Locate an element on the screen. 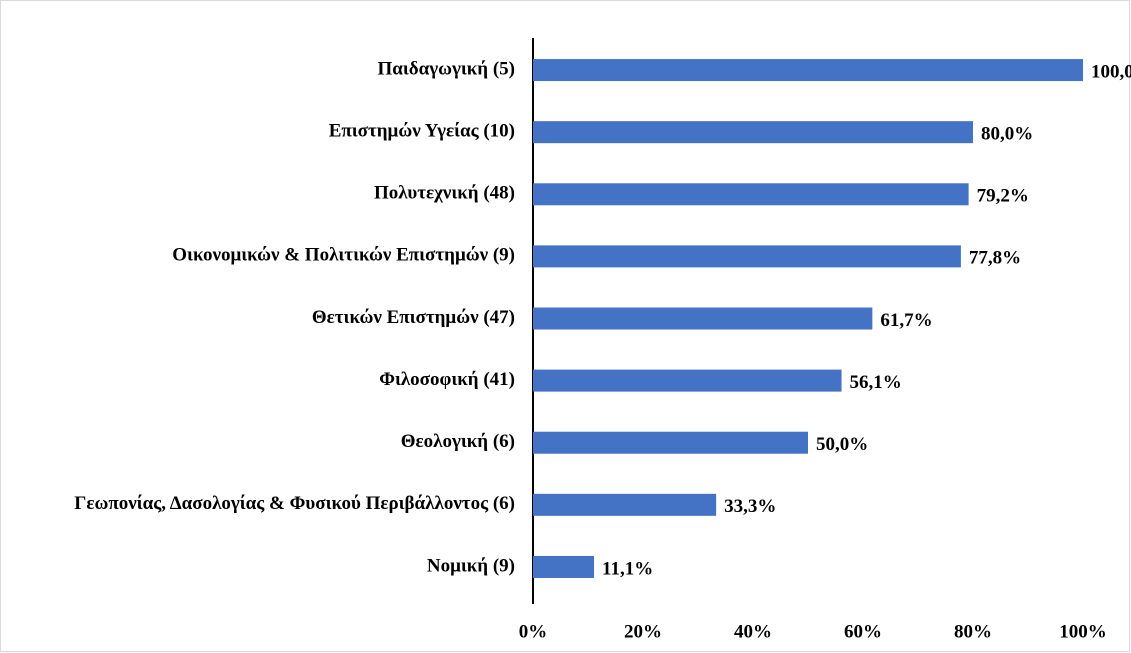 The width and height of the screenshot is (1131, 653). data-label: 50,0% is located at coordinates (842, 444).